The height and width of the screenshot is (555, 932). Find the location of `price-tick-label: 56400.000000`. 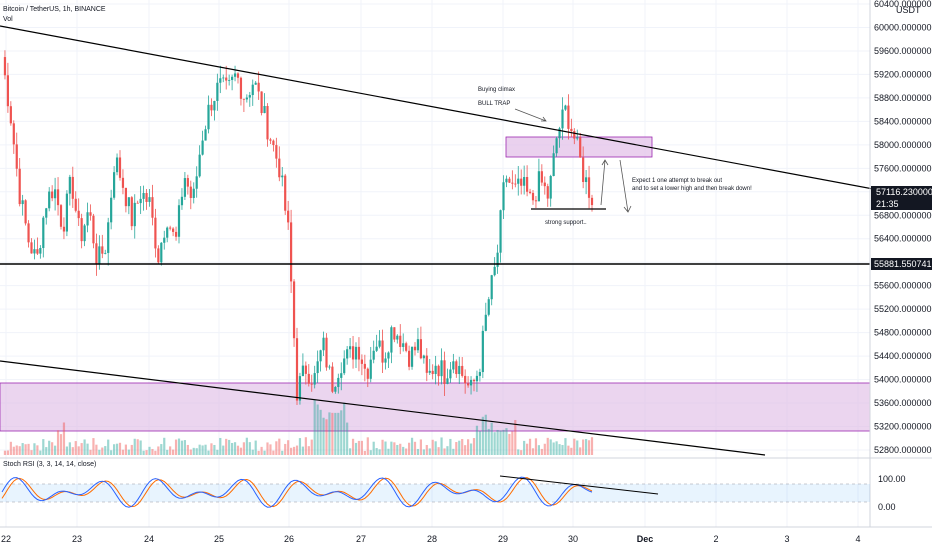

price-tick-label: 56400.000000 is located at coordinates (903, 239).